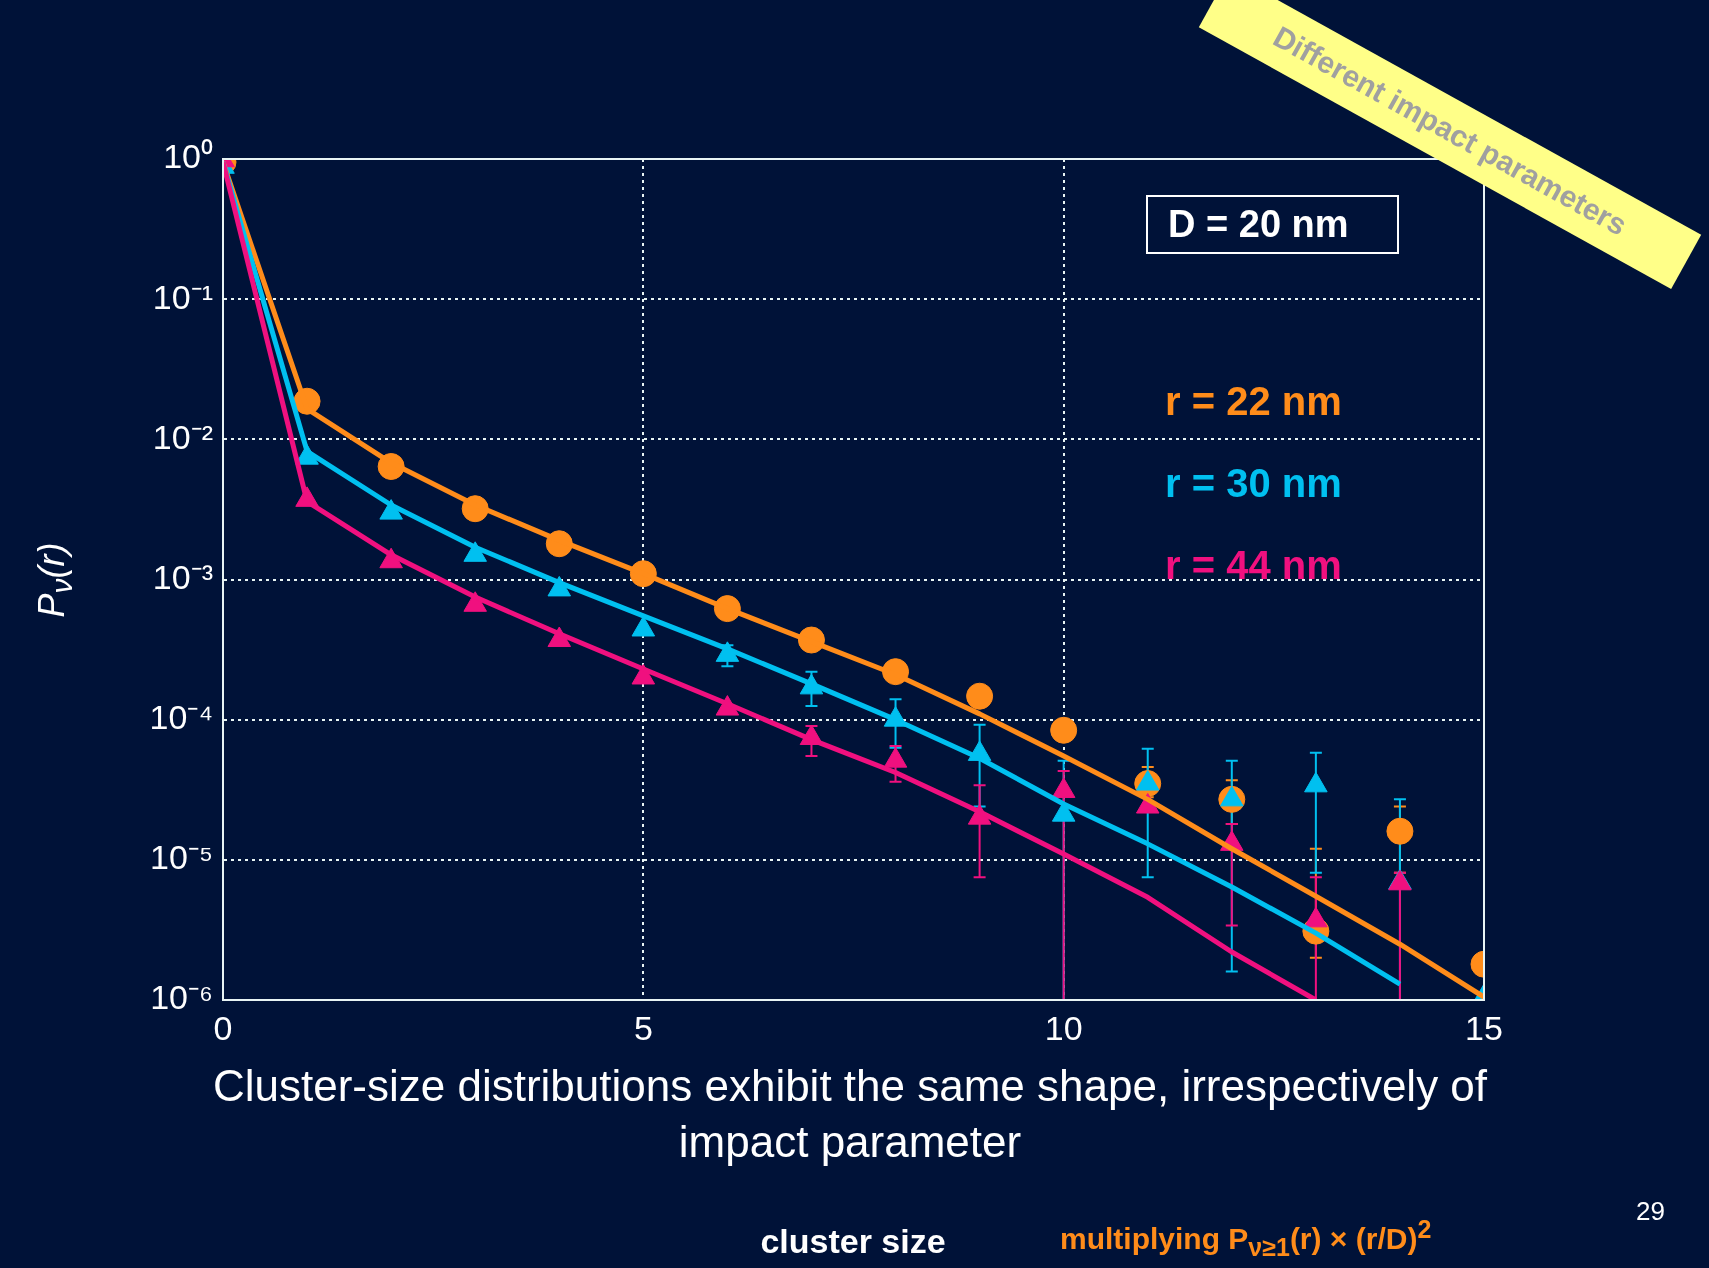  What do you see at coordinates (181, 857) in the screenshot?
I see `y-tick-label: 10⁻⁵` at bounding box center [181, 857].